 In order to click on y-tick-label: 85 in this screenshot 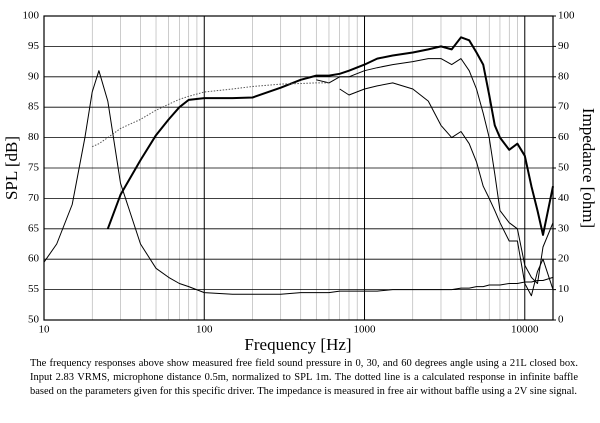, I will do `click(34, 107)`.